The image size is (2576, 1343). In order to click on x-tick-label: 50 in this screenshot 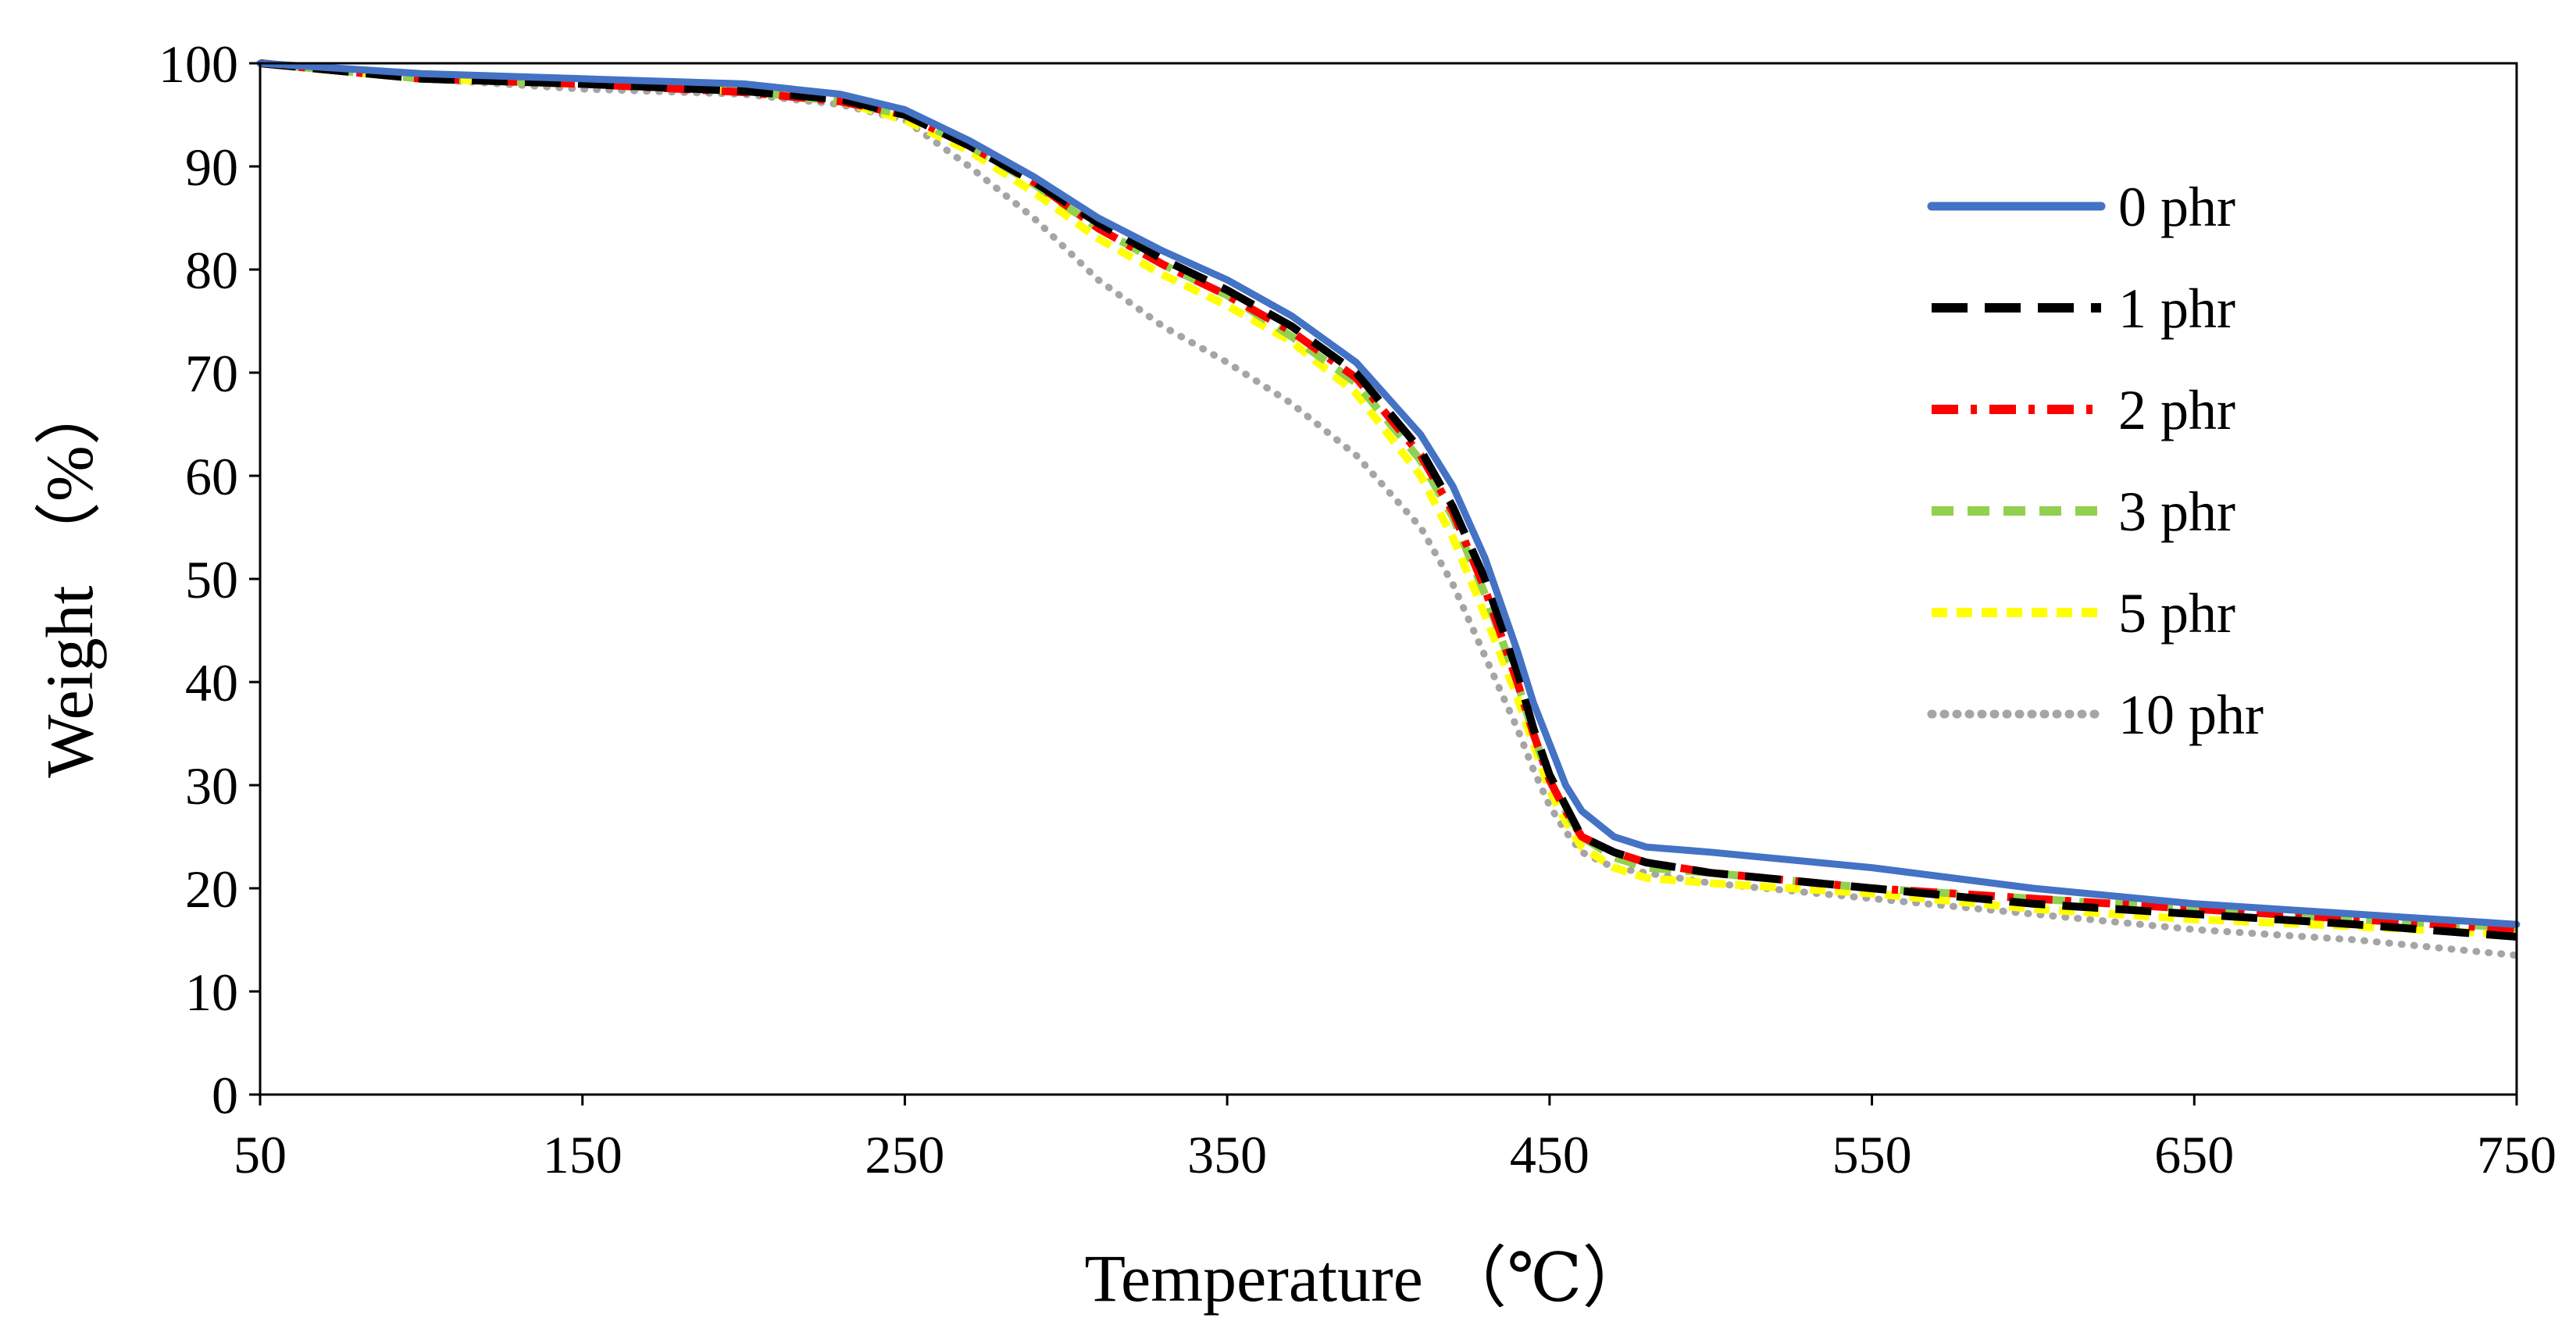, I will do `click(260, 1154)`.